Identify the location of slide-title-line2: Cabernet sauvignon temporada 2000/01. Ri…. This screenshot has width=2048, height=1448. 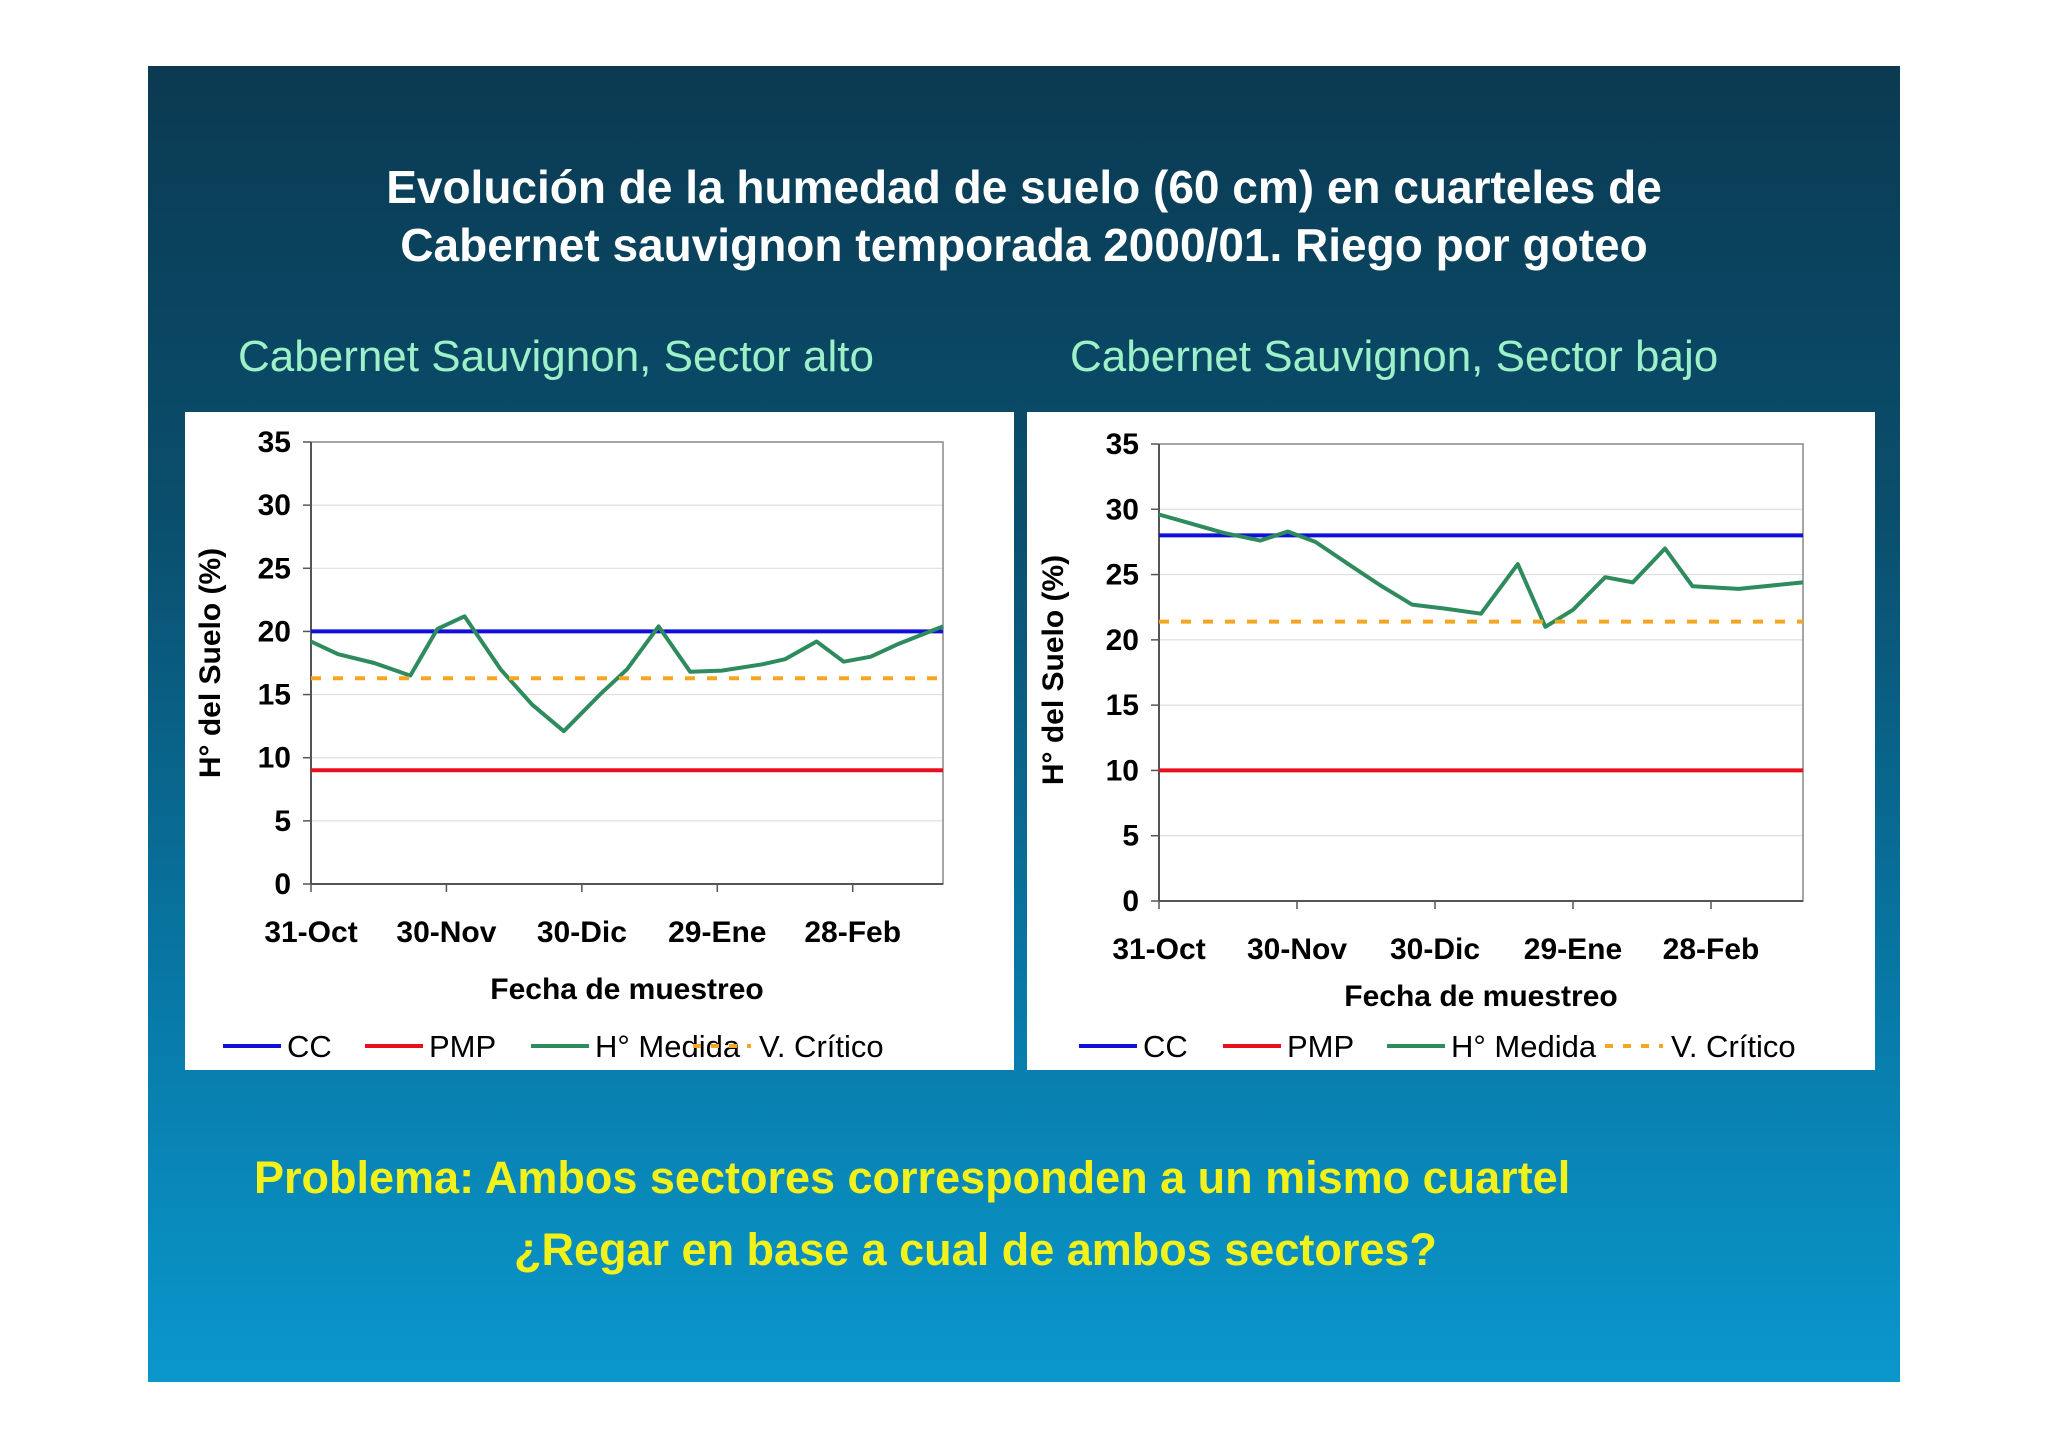
(1024, 245).